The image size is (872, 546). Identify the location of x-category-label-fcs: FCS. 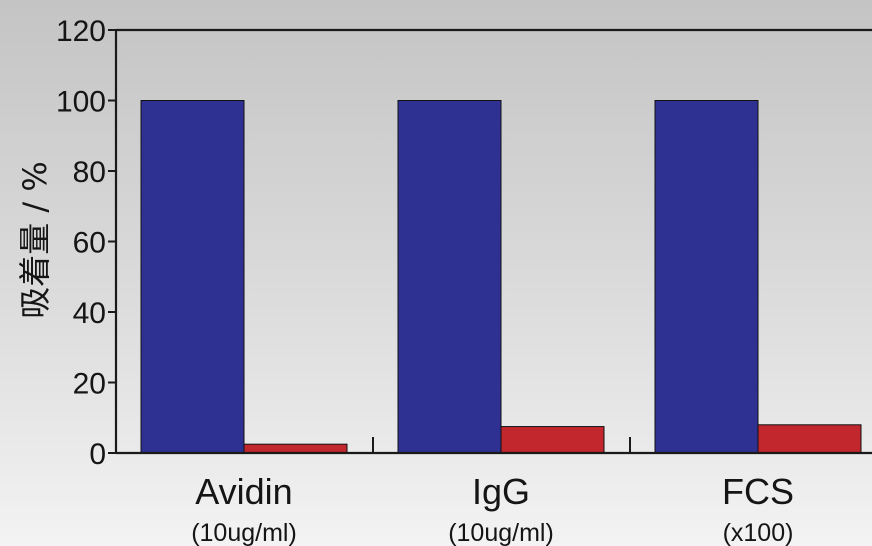
(758, 491).